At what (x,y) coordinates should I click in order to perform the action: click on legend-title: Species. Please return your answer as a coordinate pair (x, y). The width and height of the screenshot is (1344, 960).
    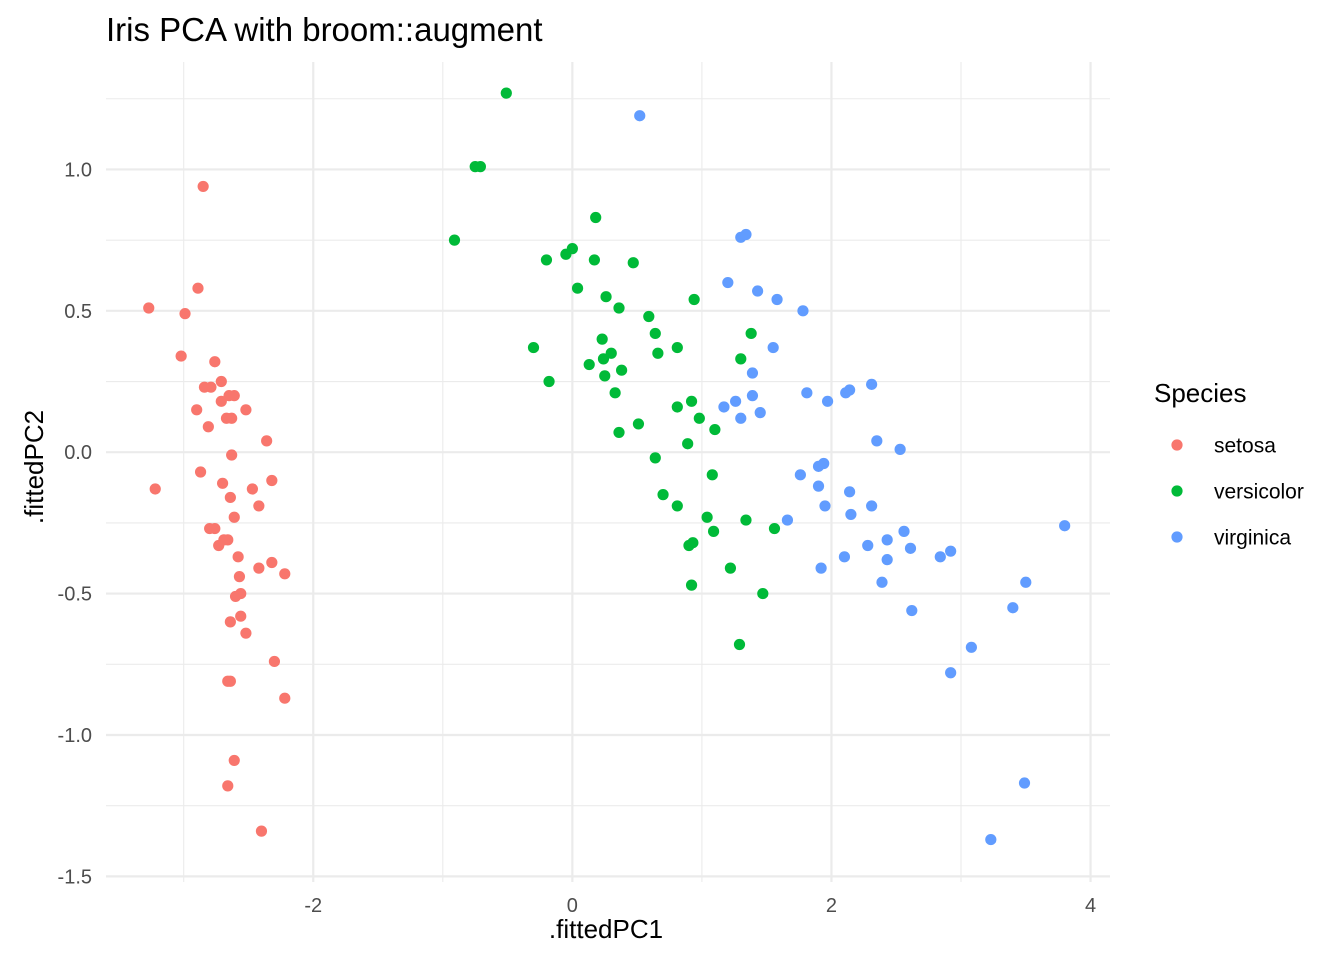
    Looking at the image, I should click on (1200, 393).